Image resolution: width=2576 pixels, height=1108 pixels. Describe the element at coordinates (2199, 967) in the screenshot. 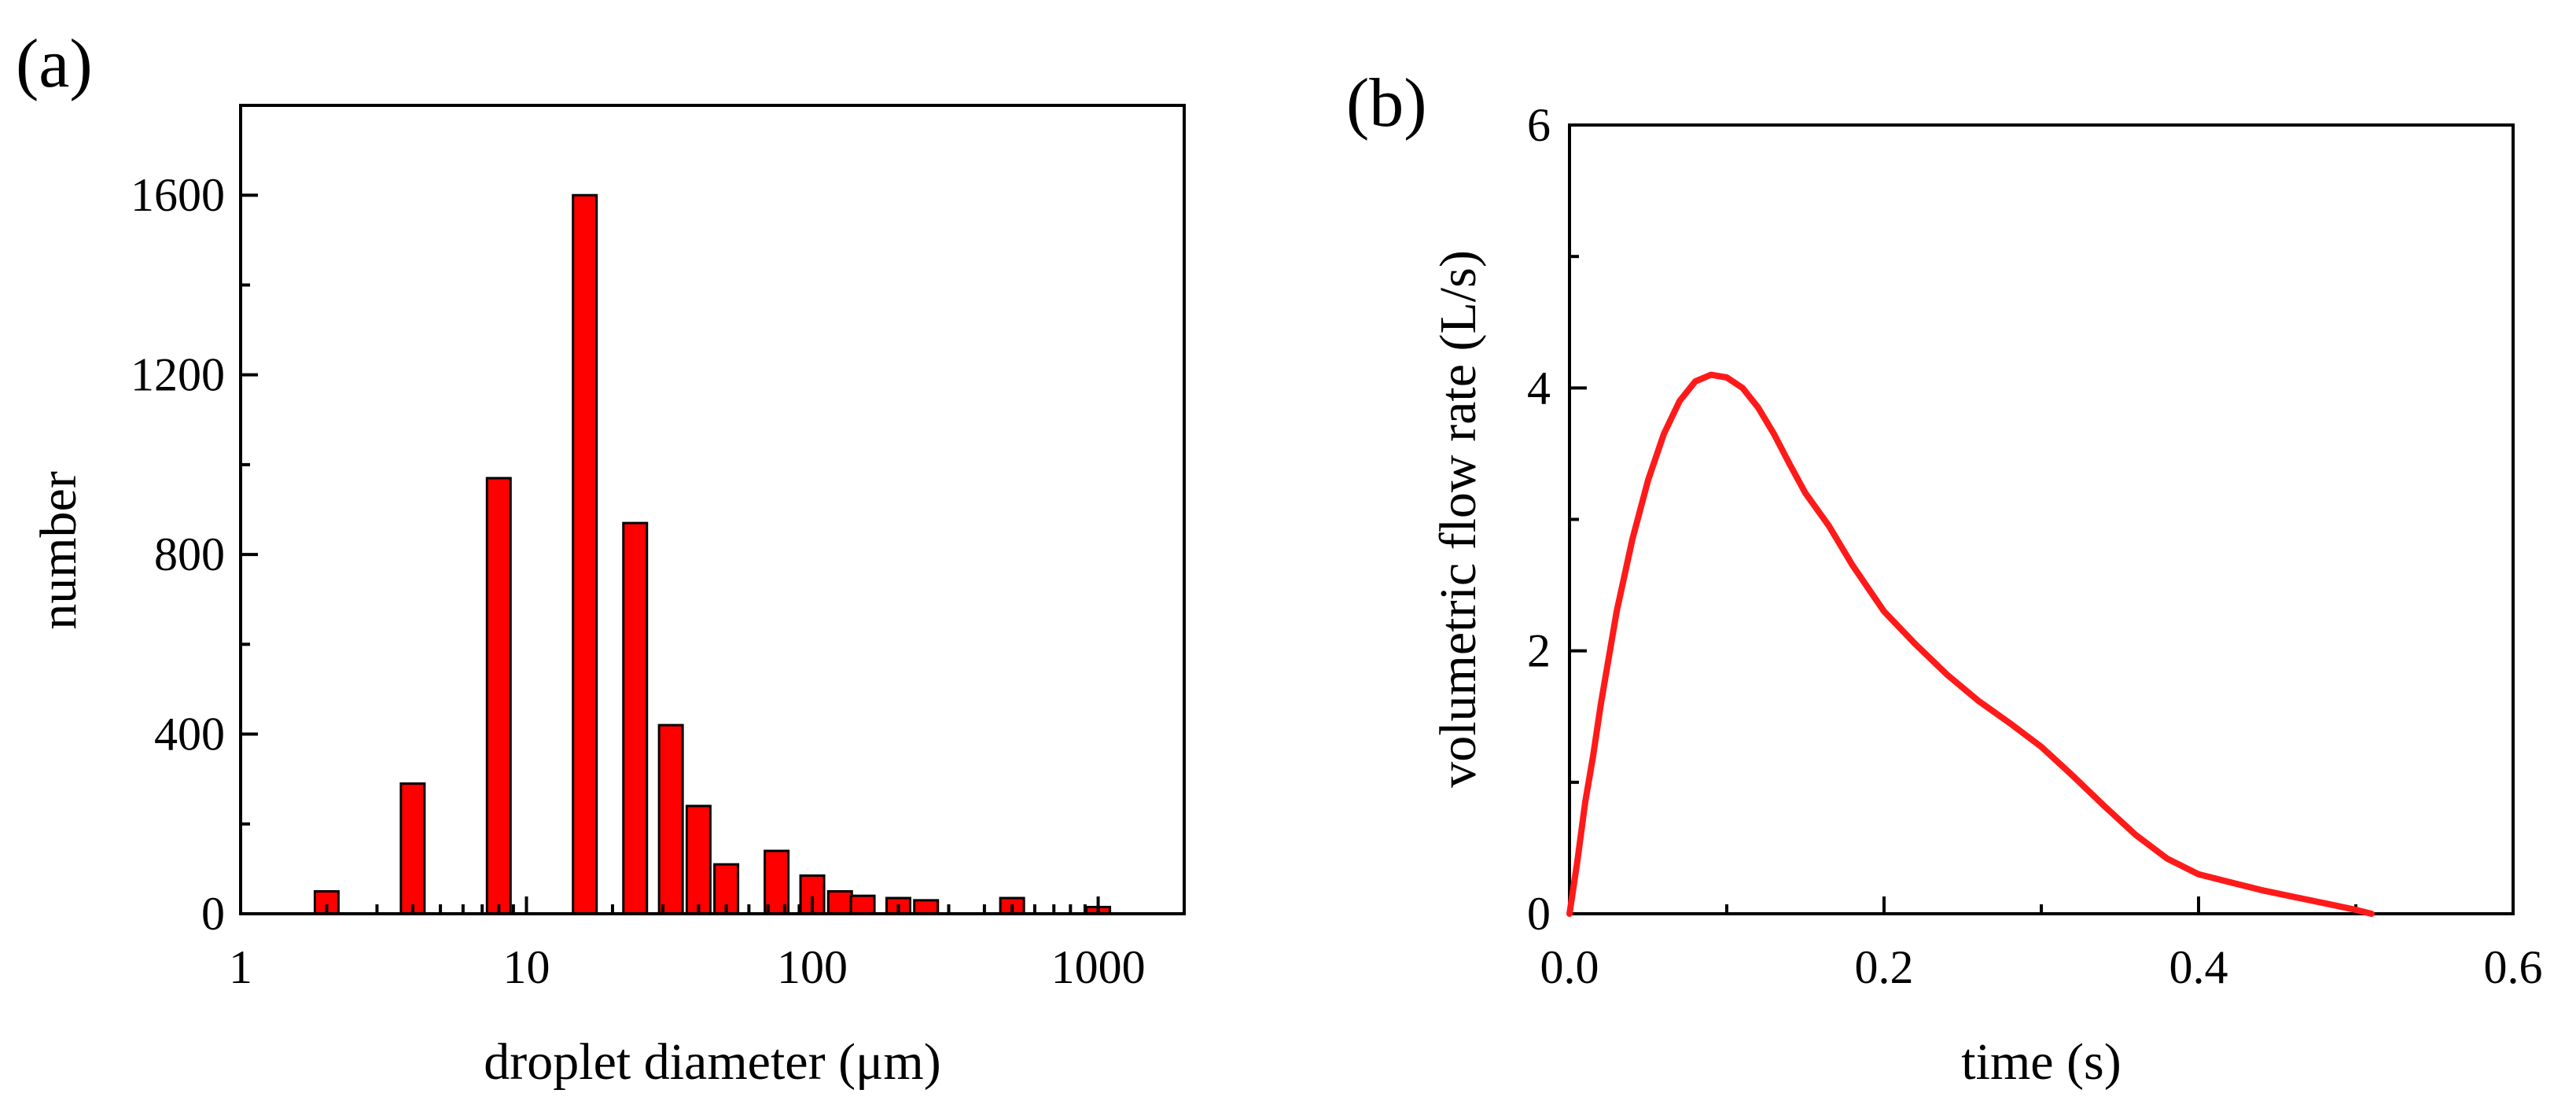

I see `x-tick-label: 0.4` at that location.